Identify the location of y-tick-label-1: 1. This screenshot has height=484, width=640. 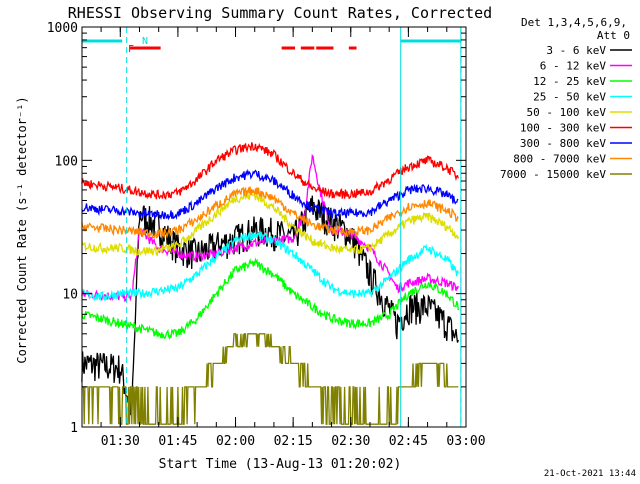
(74, 428).